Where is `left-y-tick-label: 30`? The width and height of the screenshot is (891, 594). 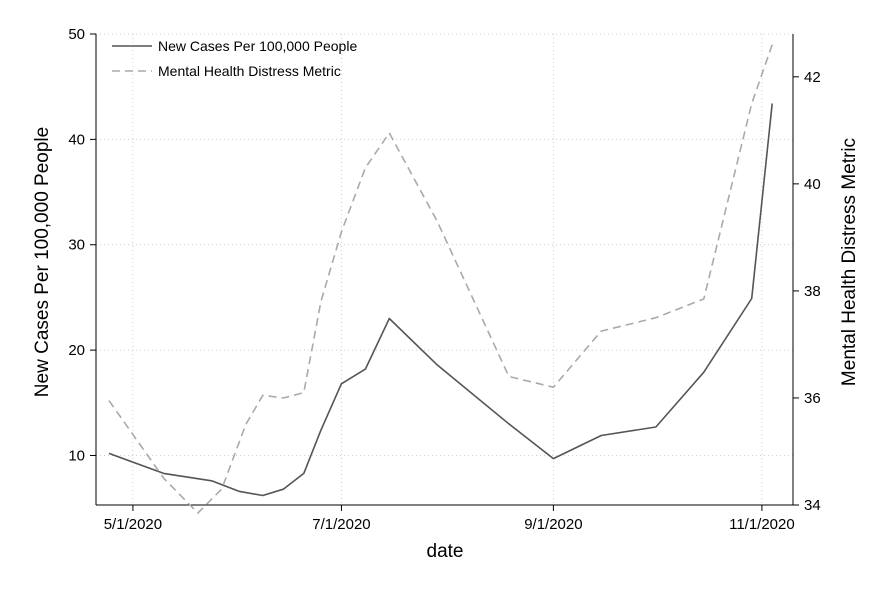 left-y-tick-label: 30 is located at coordinates (76, 245).